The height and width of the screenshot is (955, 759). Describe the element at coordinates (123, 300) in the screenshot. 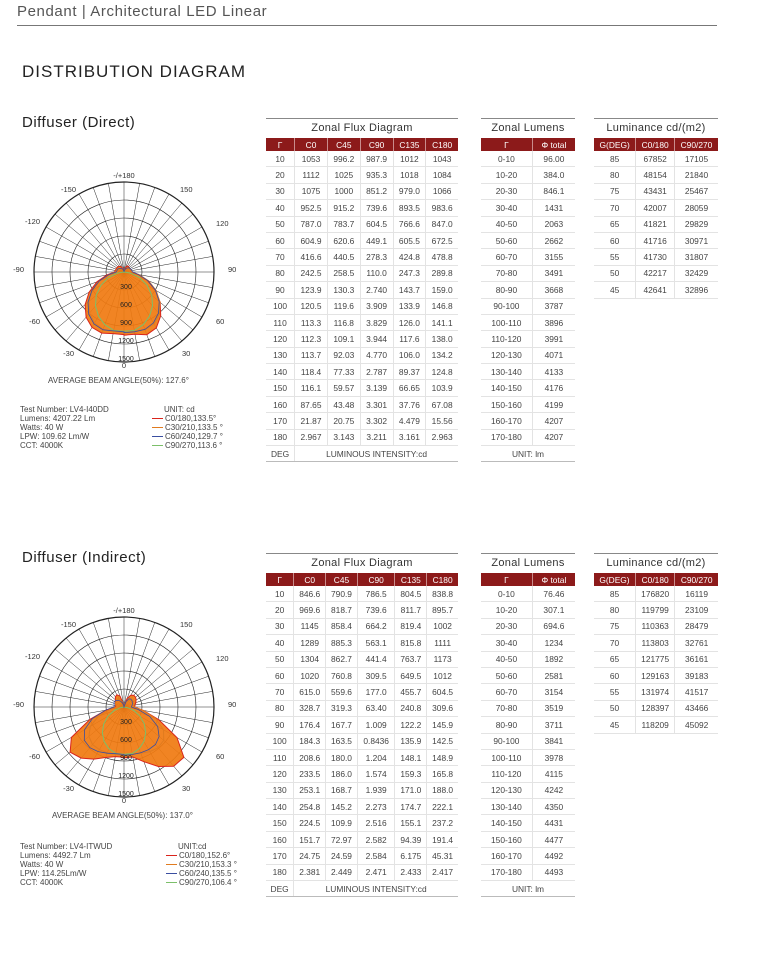

I see `curve-c135-c45` at that location.